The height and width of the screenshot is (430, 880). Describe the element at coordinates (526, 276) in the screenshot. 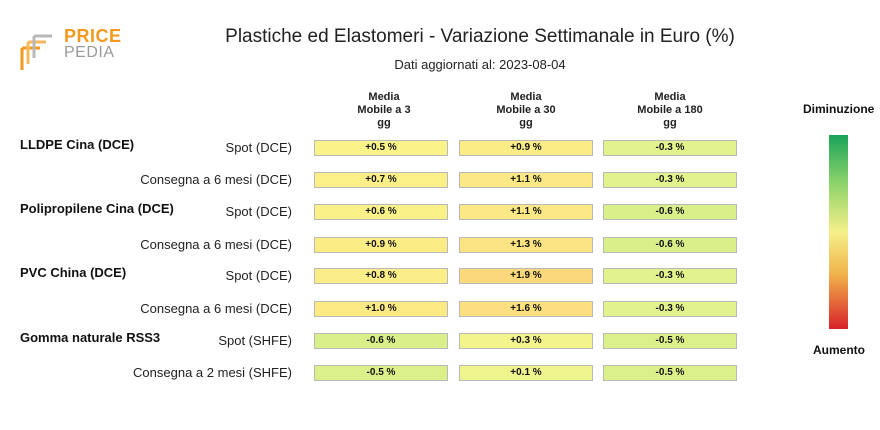

I see `value-cell: +1.9 %` at that location.